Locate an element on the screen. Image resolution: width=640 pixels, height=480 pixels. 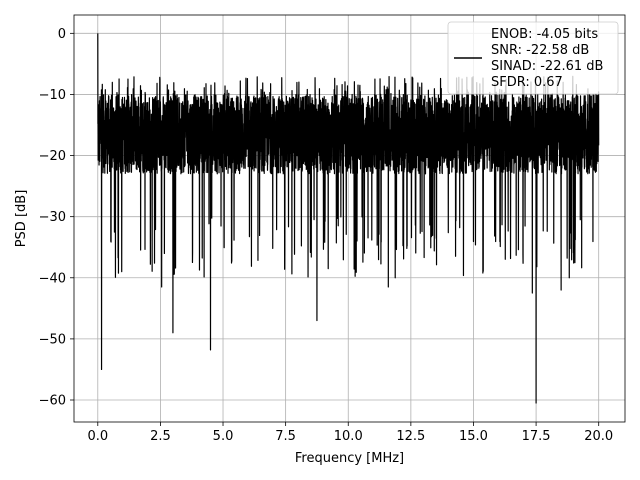
legend-snr: SNR: -22.58 dB is located at coordinates (540, 50).